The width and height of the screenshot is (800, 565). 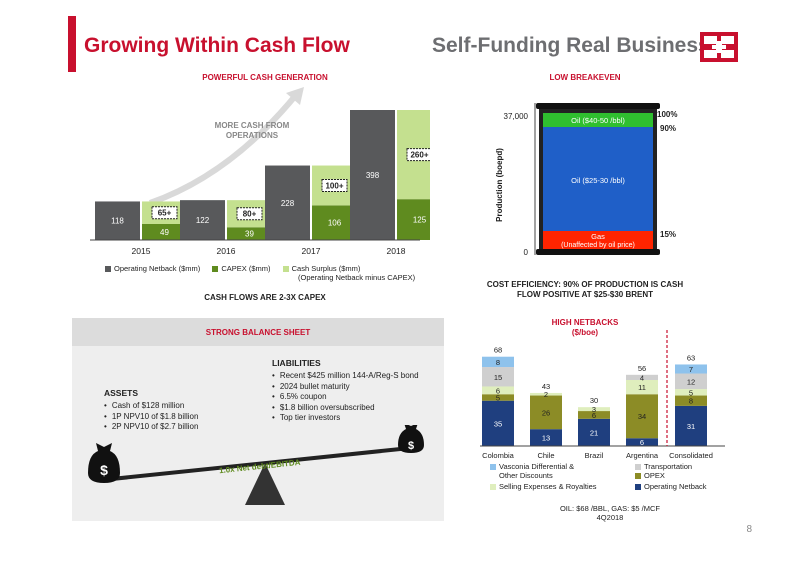 What do you see at coordinates (571, 45) in the screenshot?
I see `page-title-right: Self-Funding Real Business` at bounding box center [571, 45].